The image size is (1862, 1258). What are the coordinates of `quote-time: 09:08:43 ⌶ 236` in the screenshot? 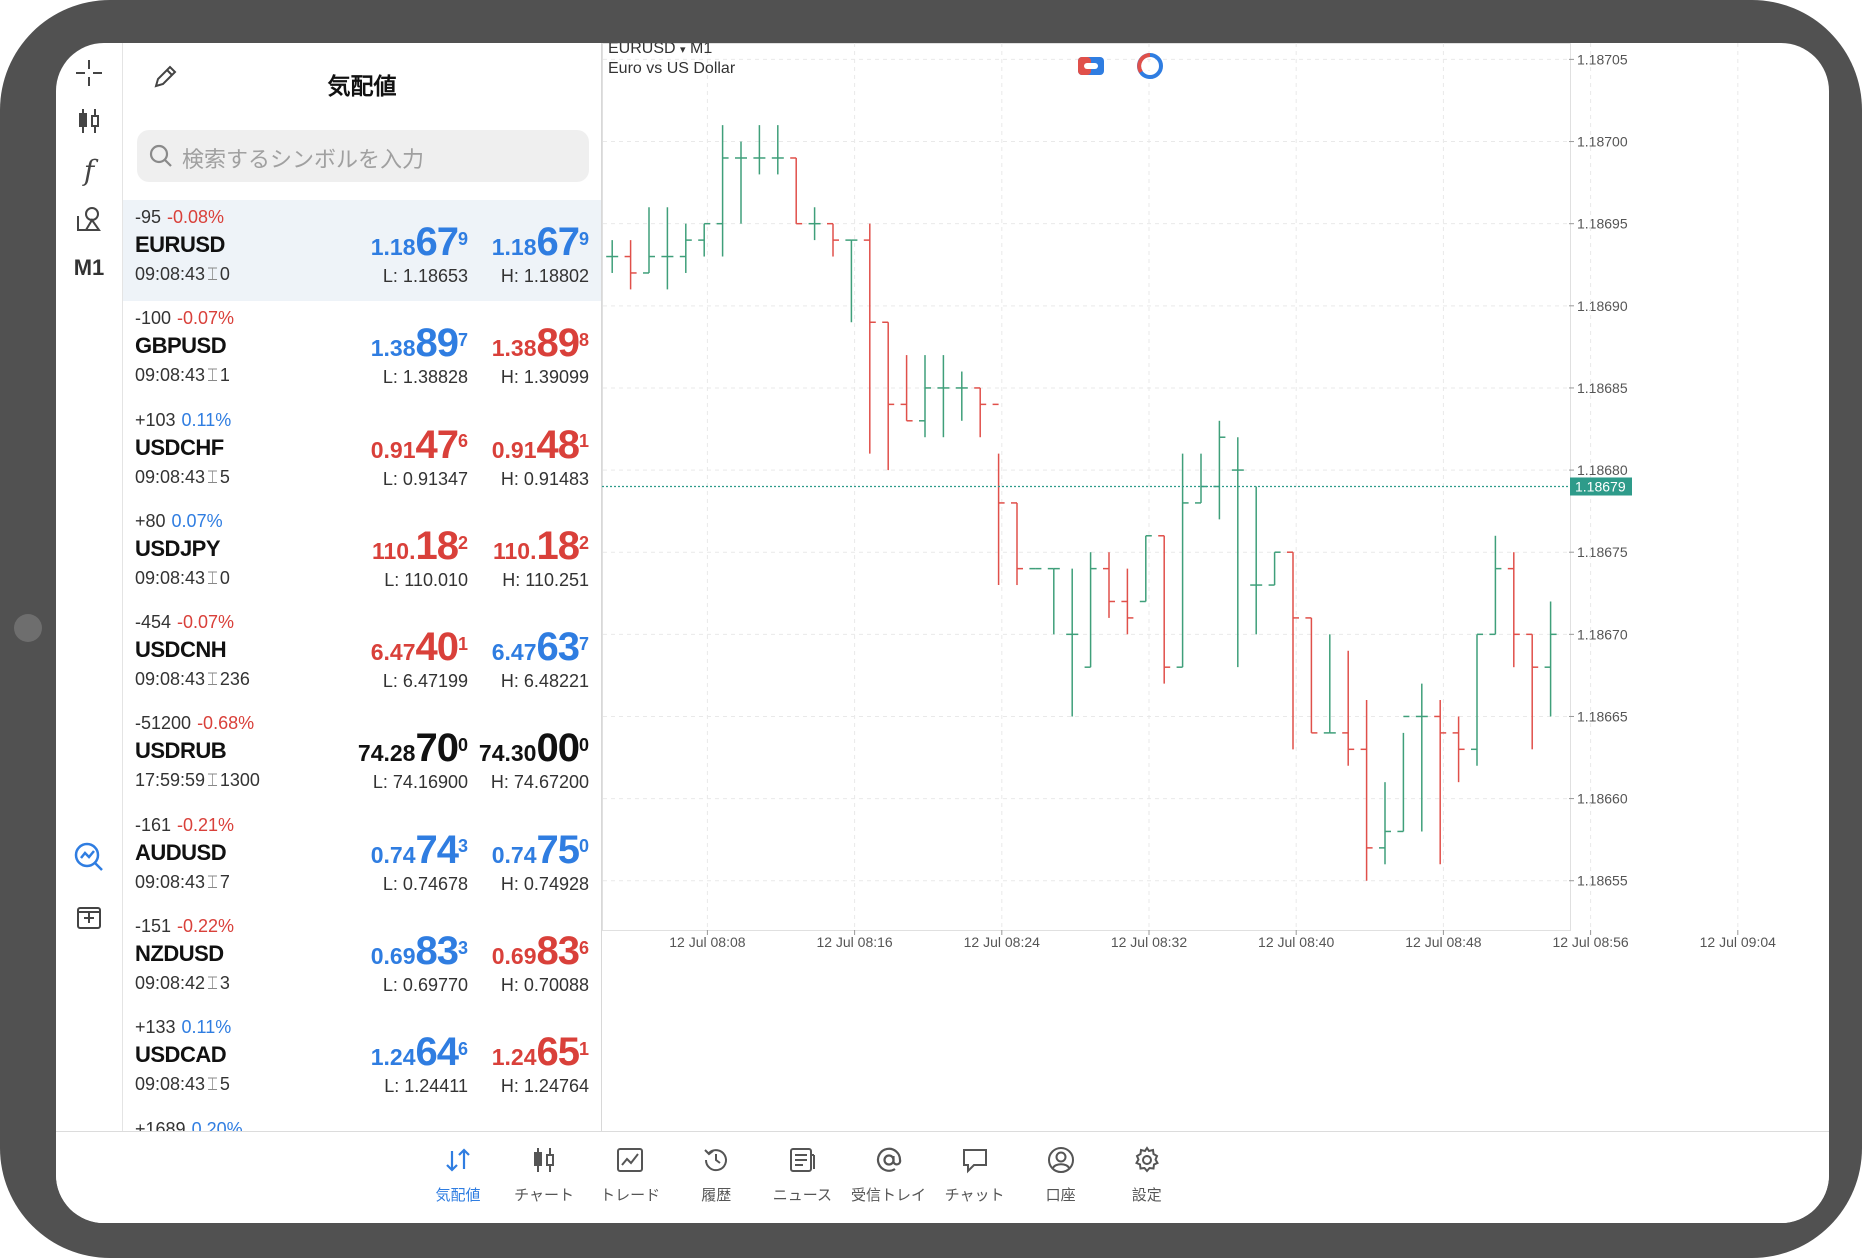 It's located at (192, 679).